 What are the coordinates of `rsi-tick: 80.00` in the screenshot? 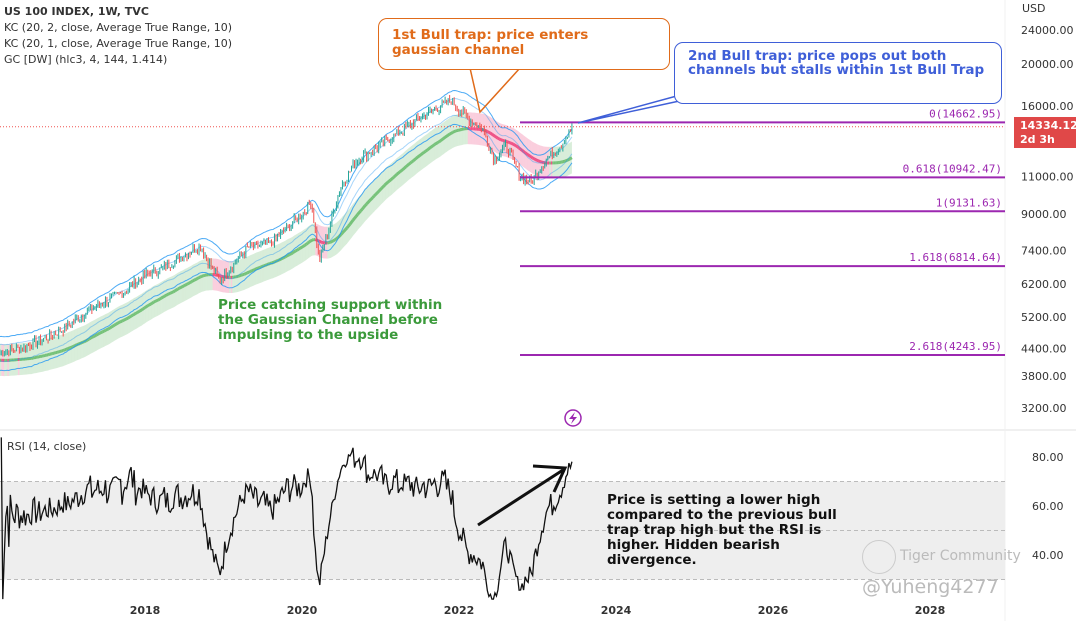 It's located at (1048, 457).